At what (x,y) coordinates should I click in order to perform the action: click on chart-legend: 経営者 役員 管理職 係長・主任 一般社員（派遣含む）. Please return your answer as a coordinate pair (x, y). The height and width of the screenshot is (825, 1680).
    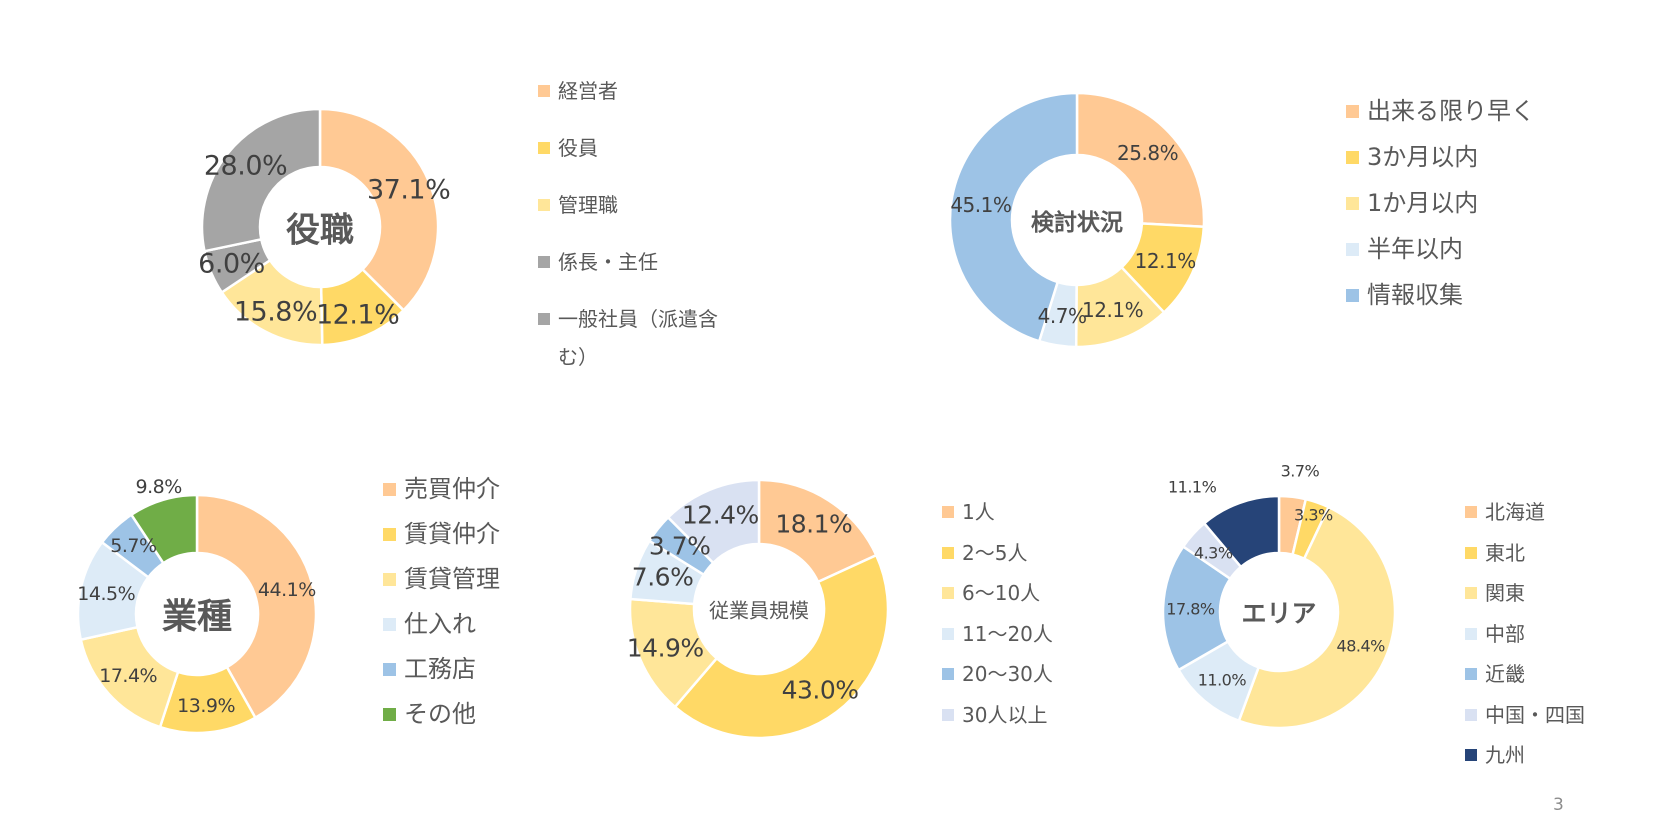
    Looking at the image, I should click on (638, 220).